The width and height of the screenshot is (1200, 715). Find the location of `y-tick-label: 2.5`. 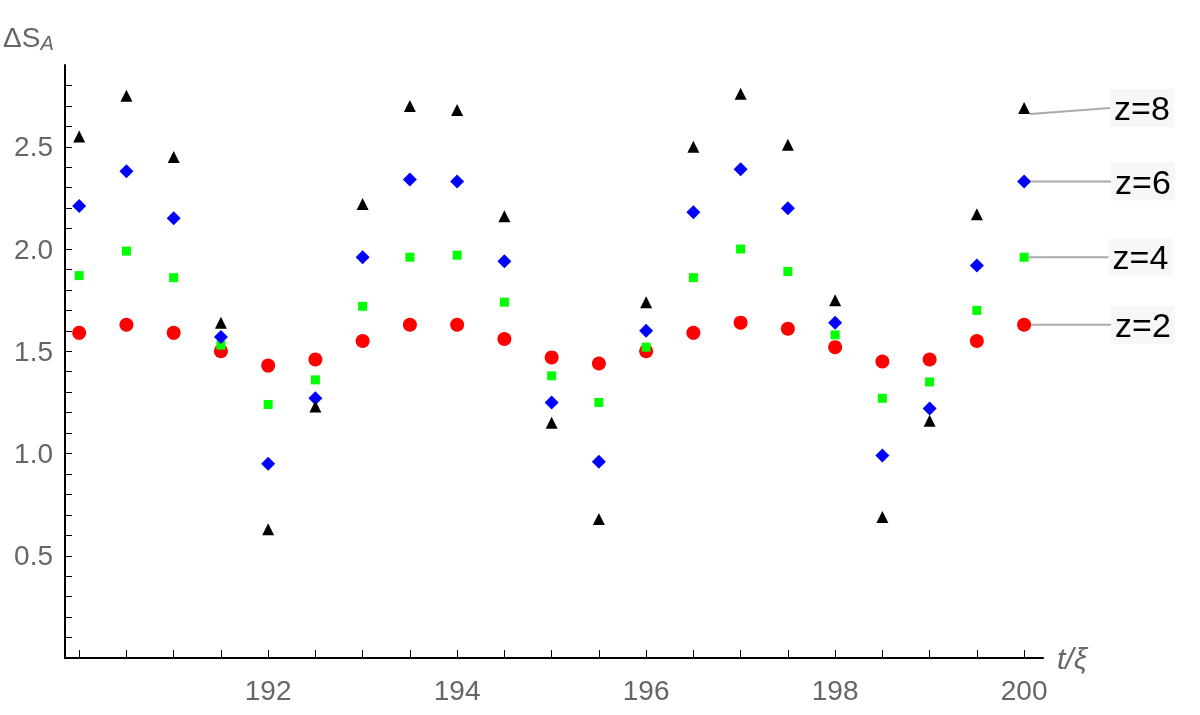

y-tick-label: 2.5 is located at coordinates (33, 147).